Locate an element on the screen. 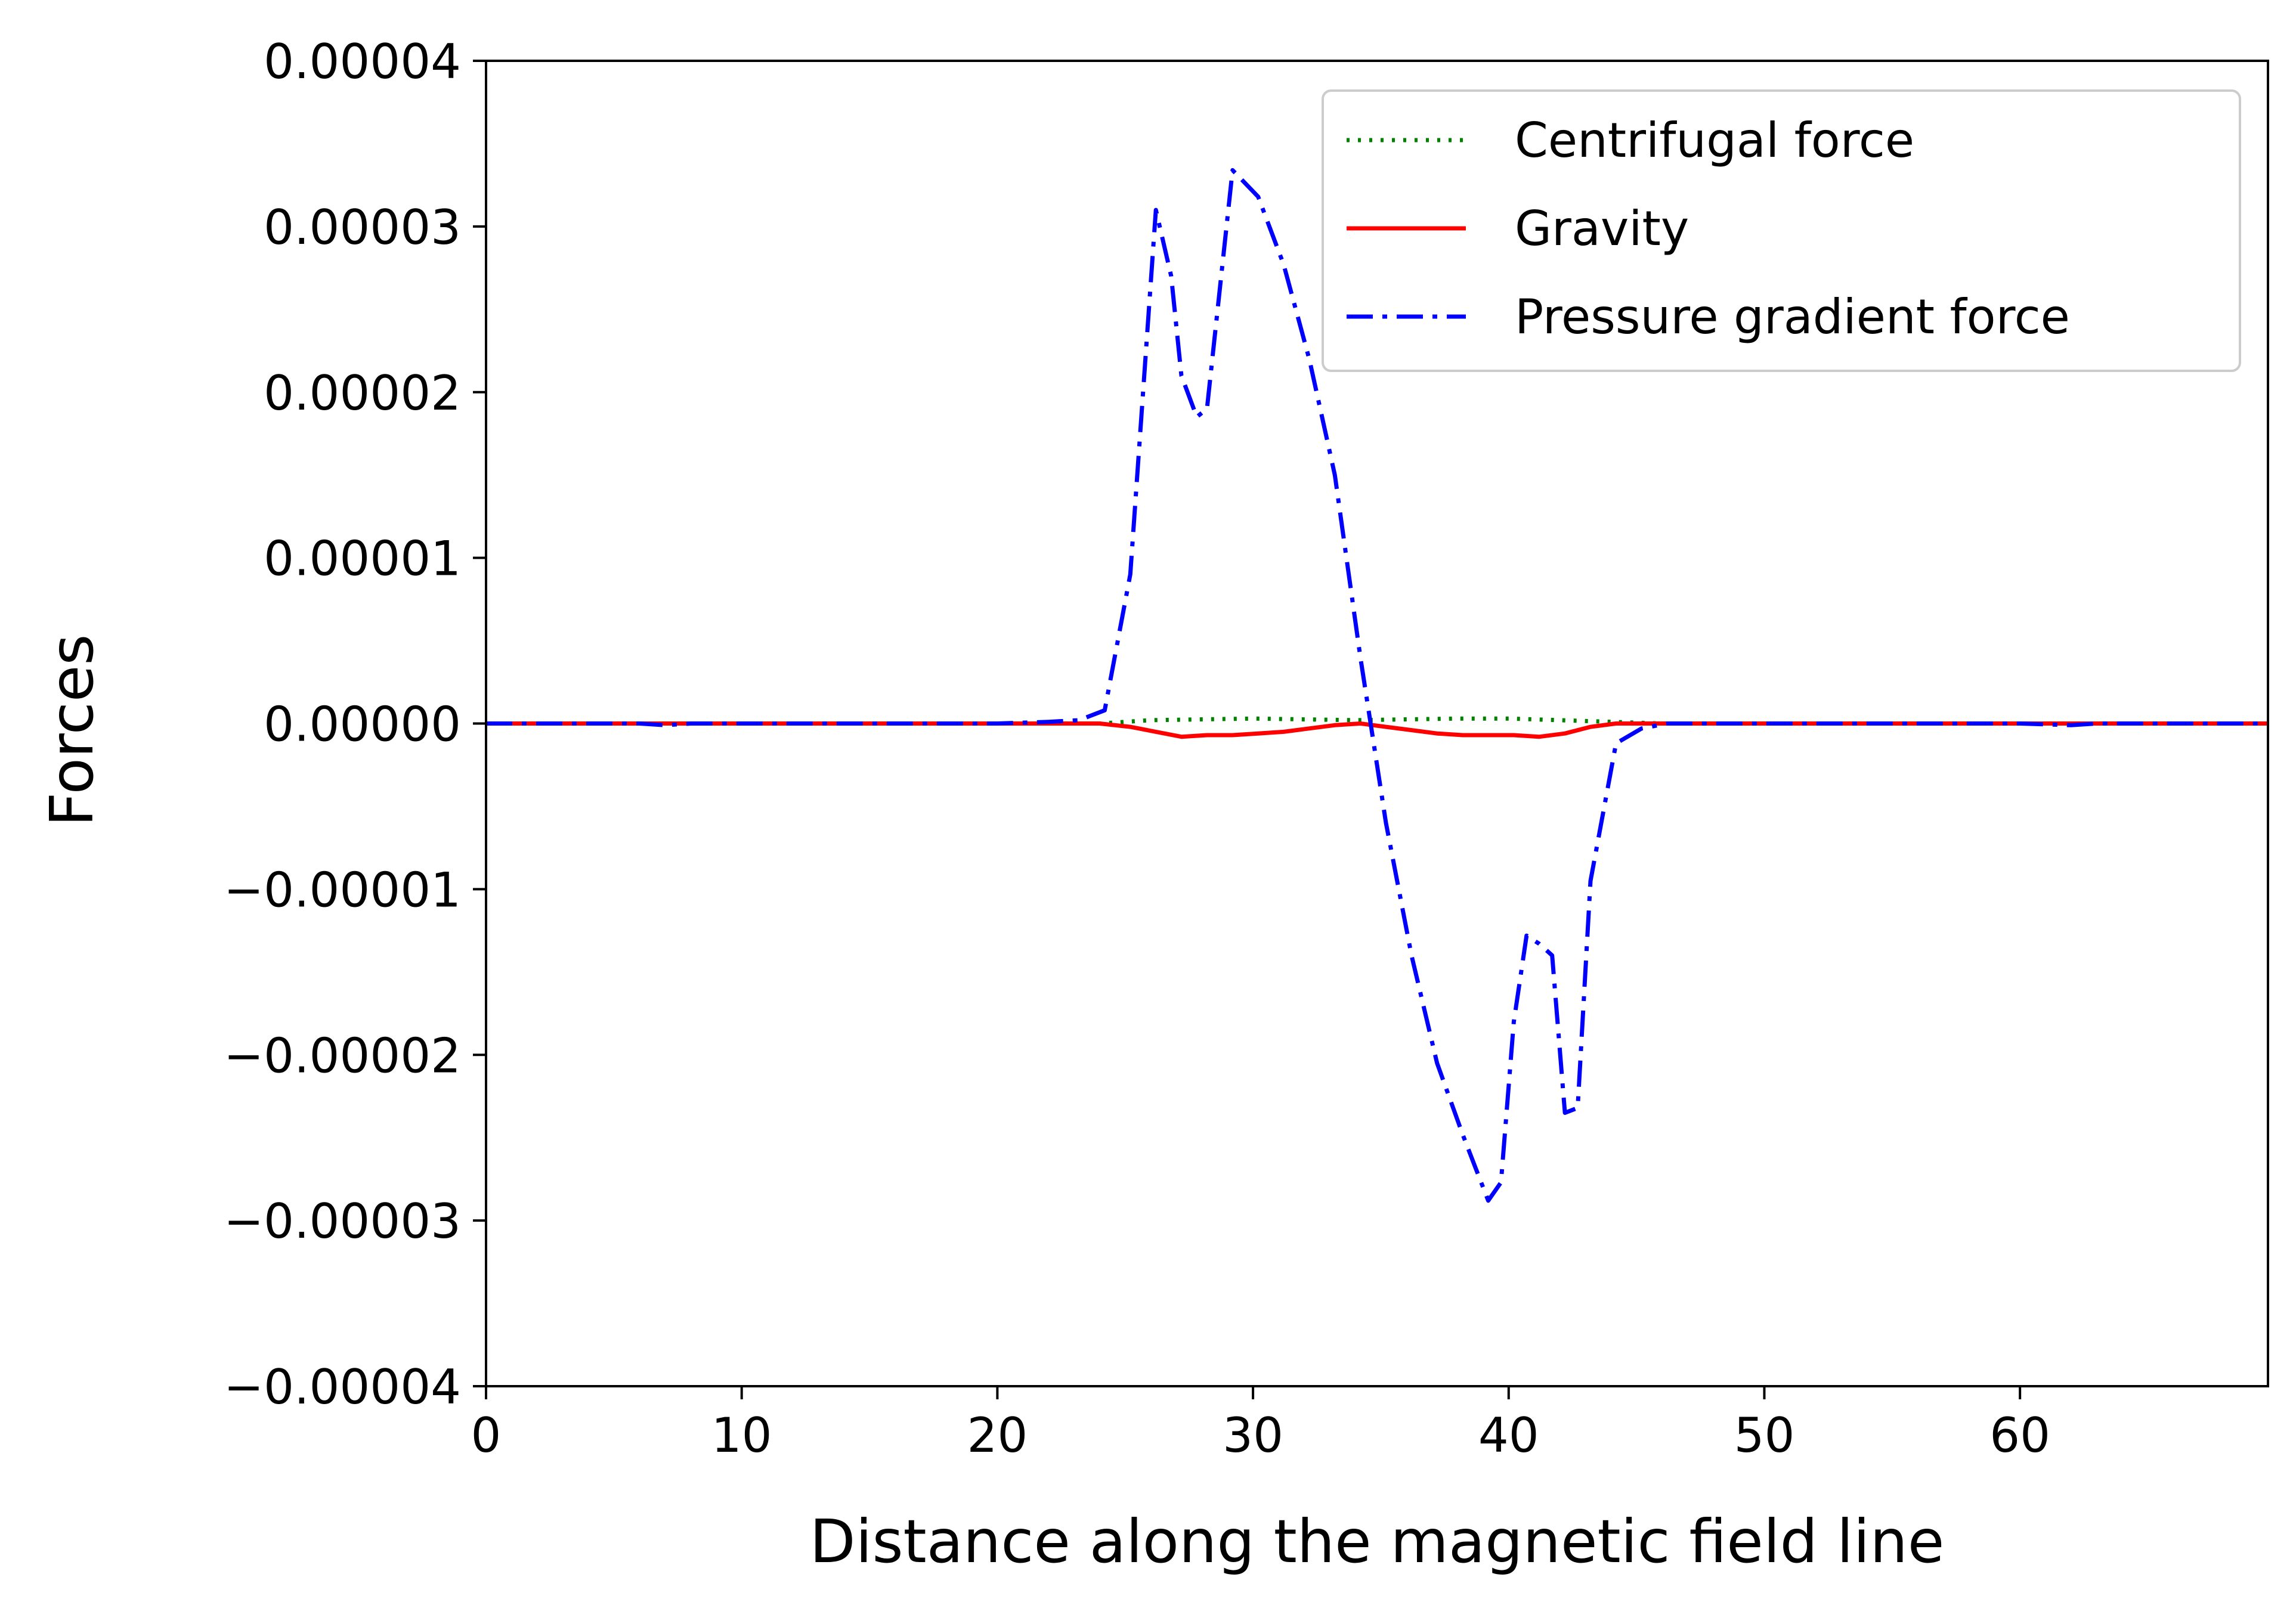 The height and width of the screenshot is (1608, 2296). x-axis: 0 10 20 30 40 50 60 is located at coordinates (1260, 1424).